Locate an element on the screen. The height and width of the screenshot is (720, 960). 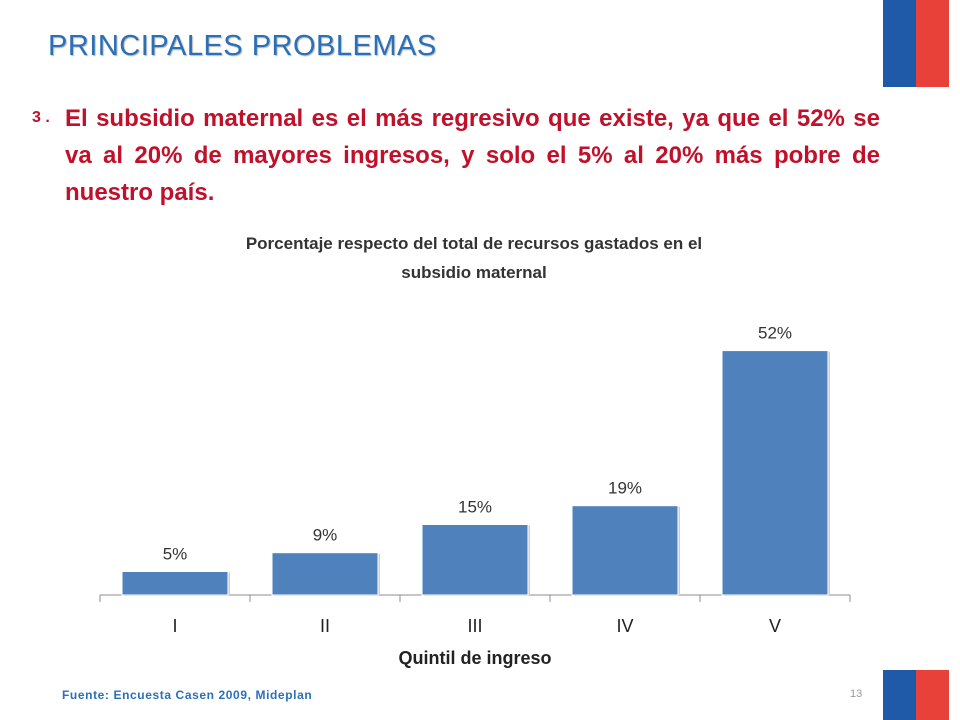
x-tick-label: V is located at coordinates (775, 626).